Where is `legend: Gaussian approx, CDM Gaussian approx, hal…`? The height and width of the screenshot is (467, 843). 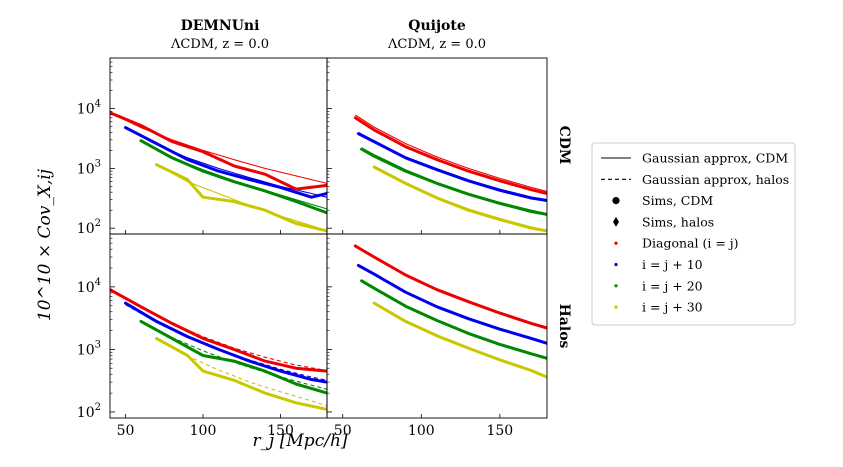
legend: Gaussian approx, CDM Gaussian approx, hal… is located at coordinates (693, 234).